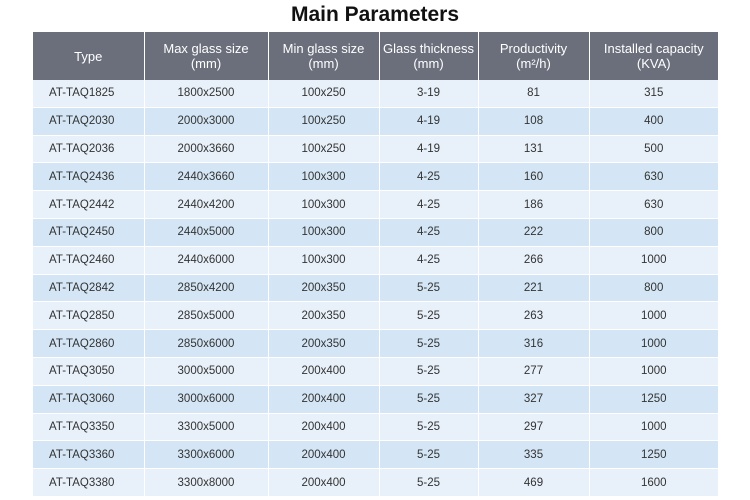 The image size is (750, 500). I want to click on cell-max-glass-size: 3300x6000, so click(206, 455).